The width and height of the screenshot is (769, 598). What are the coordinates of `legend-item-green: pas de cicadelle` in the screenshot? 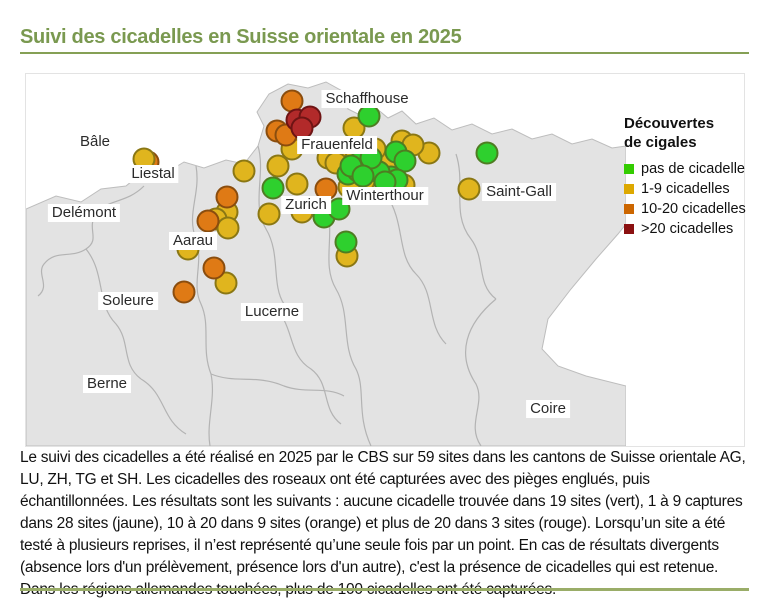 It's located at (684, 169).